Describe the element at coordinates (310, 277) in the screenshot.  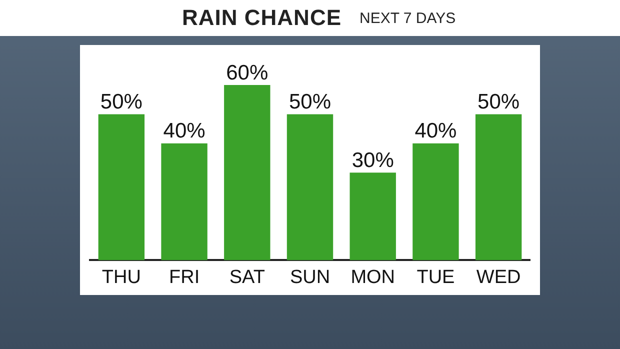
I see `x-tick-label: SUN` at that location.